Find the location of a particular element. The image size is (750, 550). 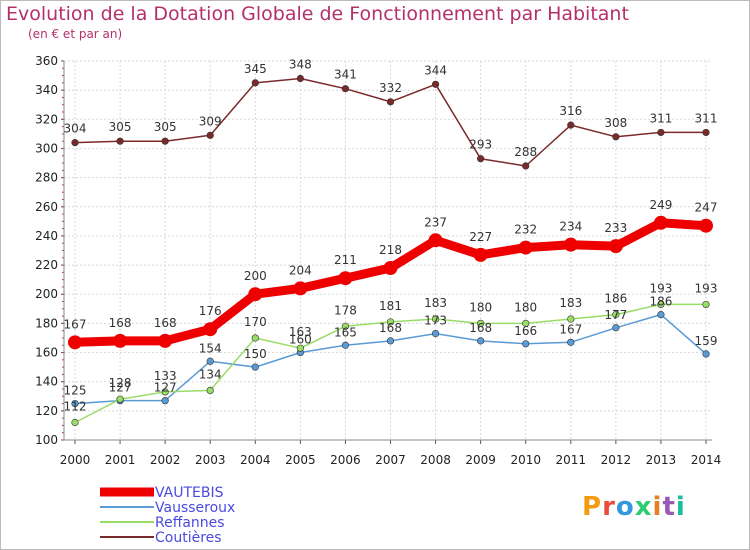

data-label: 211 is located at coordinates (345, 260).